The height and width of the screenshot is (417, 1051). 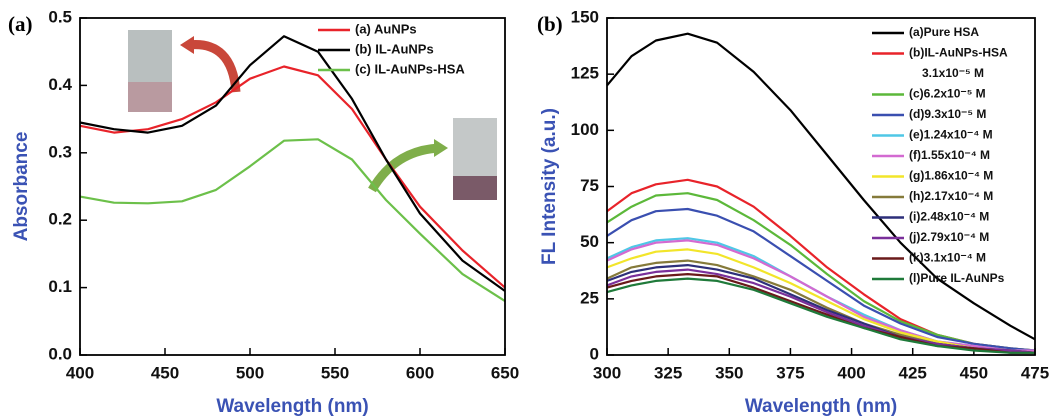 I want to click on y-tick-label: 0.4, so click(x=60, y=84).